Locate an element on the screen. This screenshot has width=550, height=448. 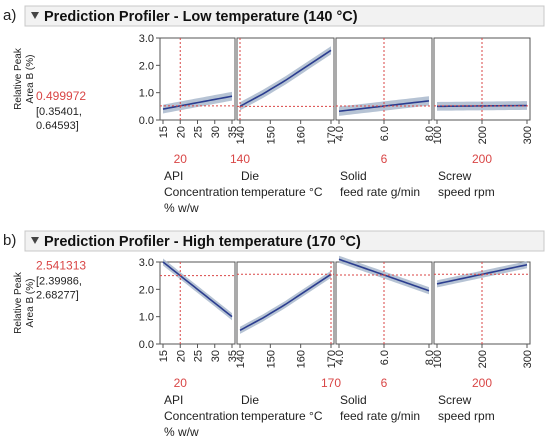
confidence-interval-upper: 0.64593] is located at coordinates (57, 126).